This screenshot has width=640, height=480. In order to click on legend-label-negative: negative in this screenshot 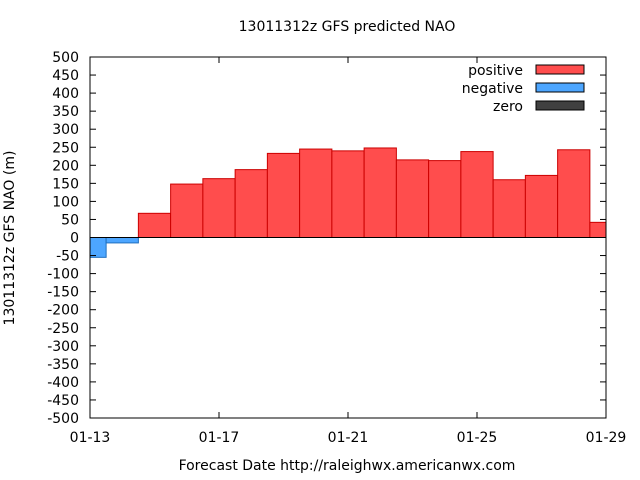, I will do `click(492, 89)`.